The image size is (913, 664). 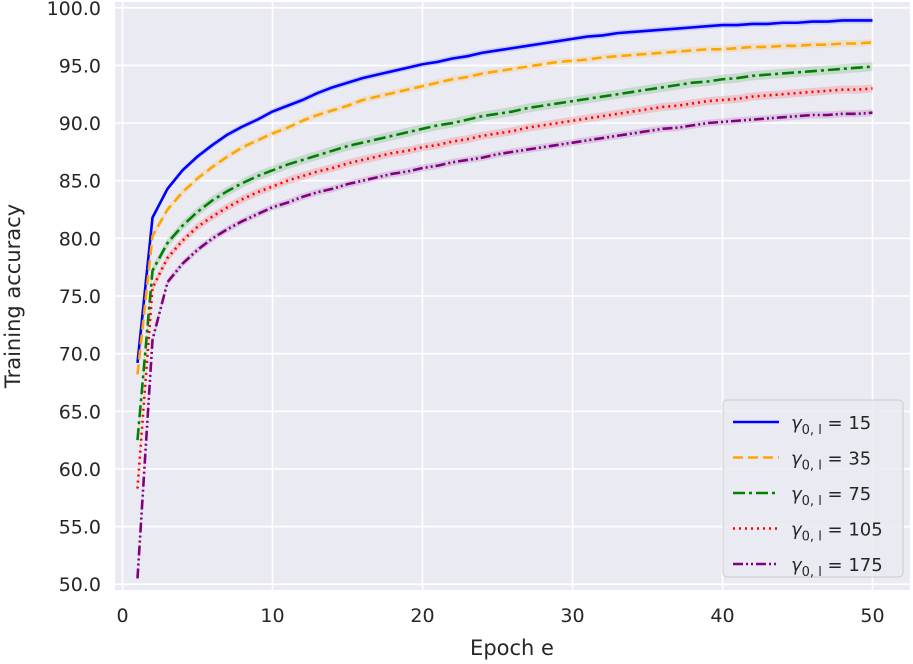 I want to click on y-axis-label: Training accuracy, so click(x=13, y=296).